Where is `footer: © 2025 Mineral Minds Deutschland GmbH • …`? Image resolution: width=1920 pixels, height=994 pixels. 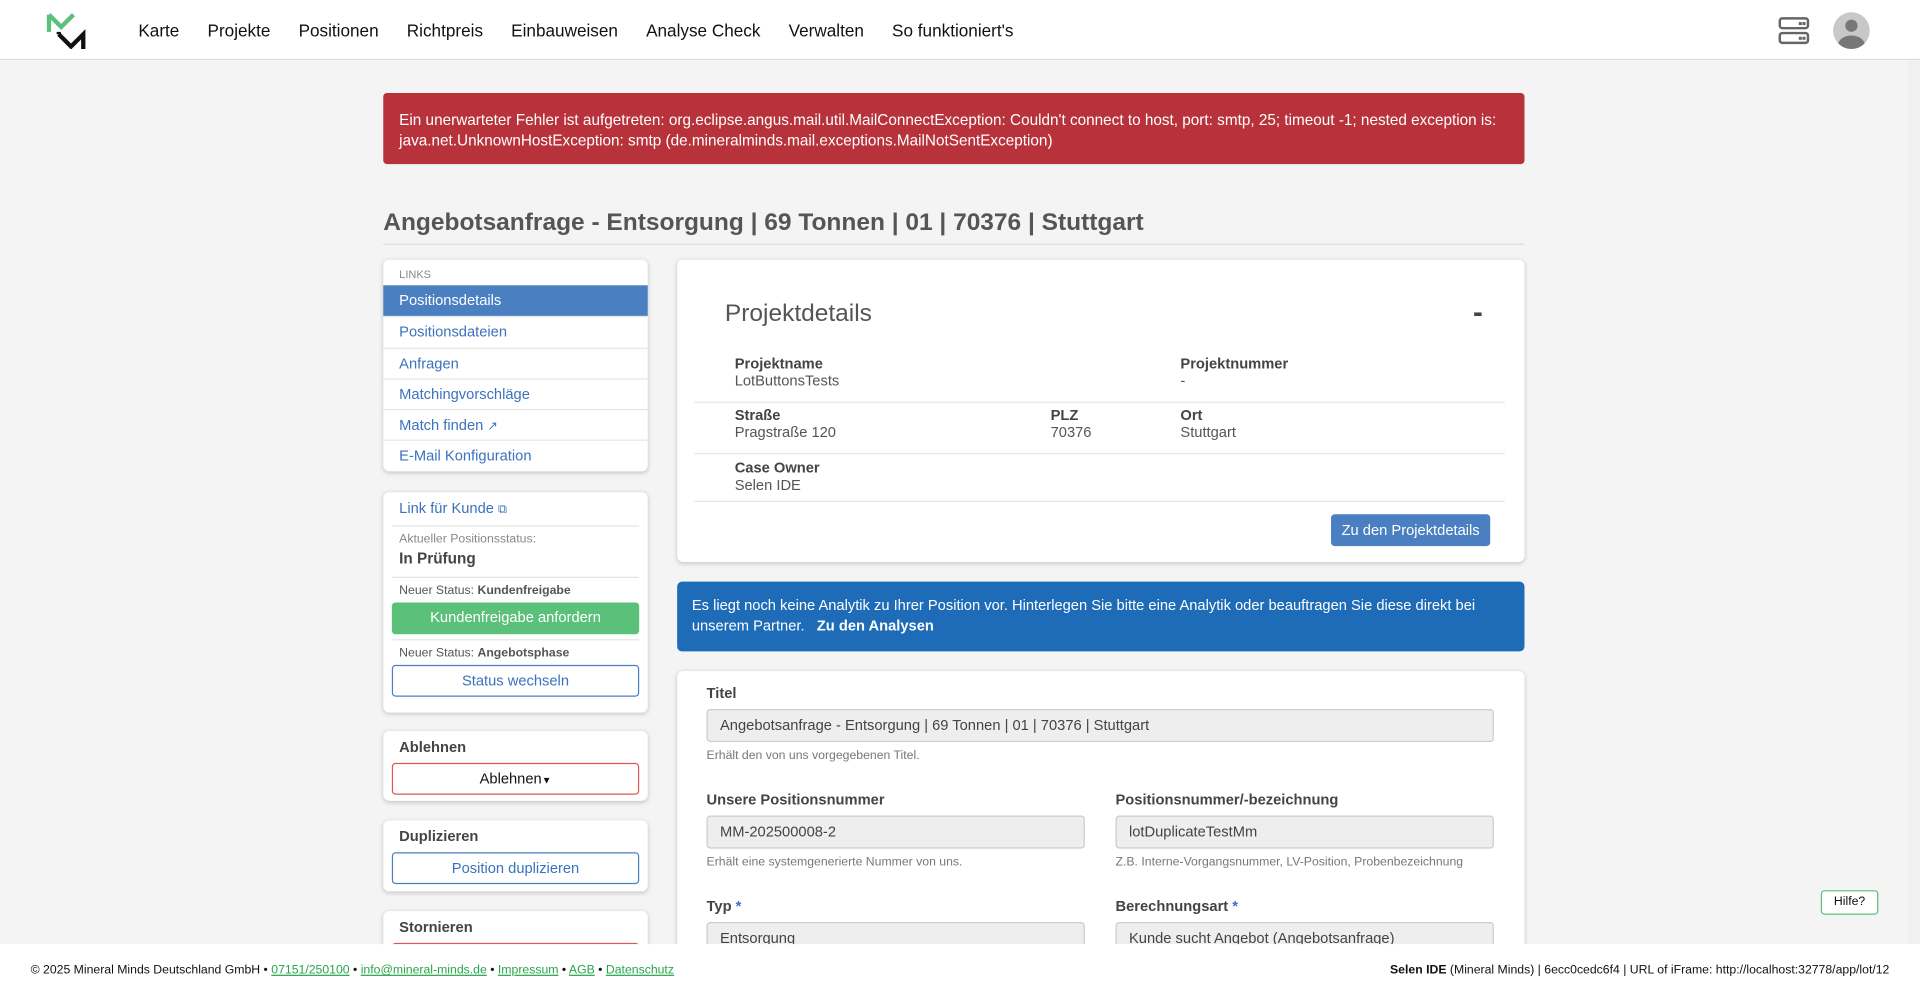
footer: © 2025 Mineral Minds Deutschland GmbH • … is located at coordinates (960, 969).